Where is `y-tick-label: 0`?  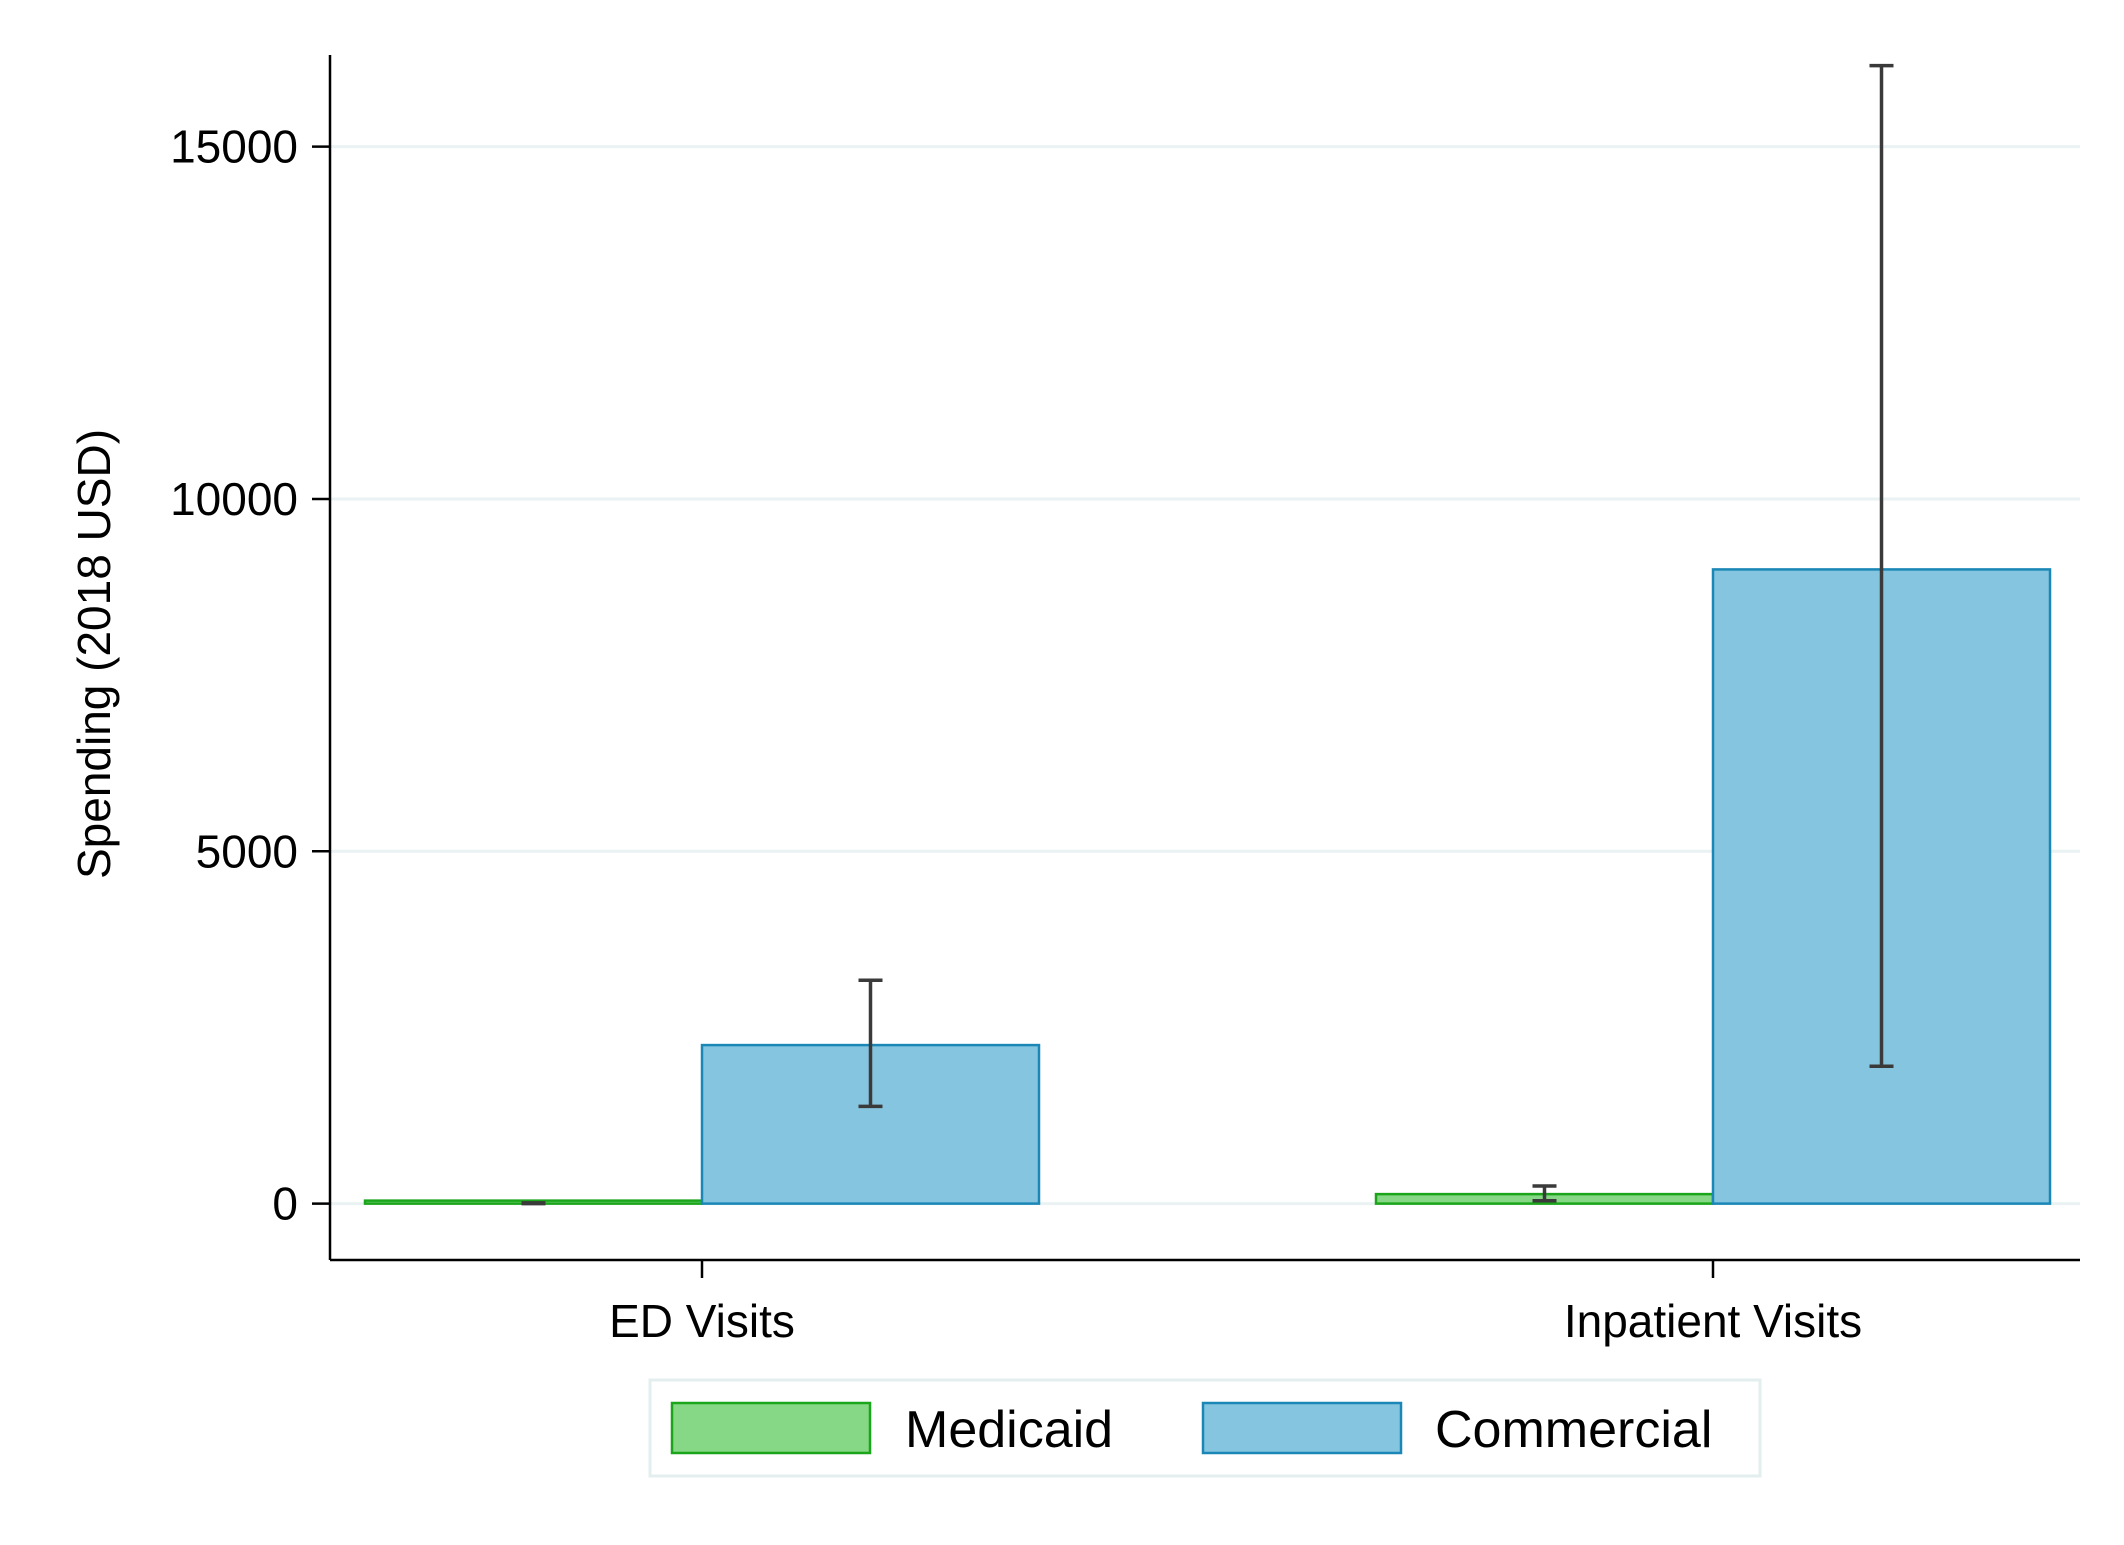 y-tick-label: 0 is located at coordinates (285, 1204).